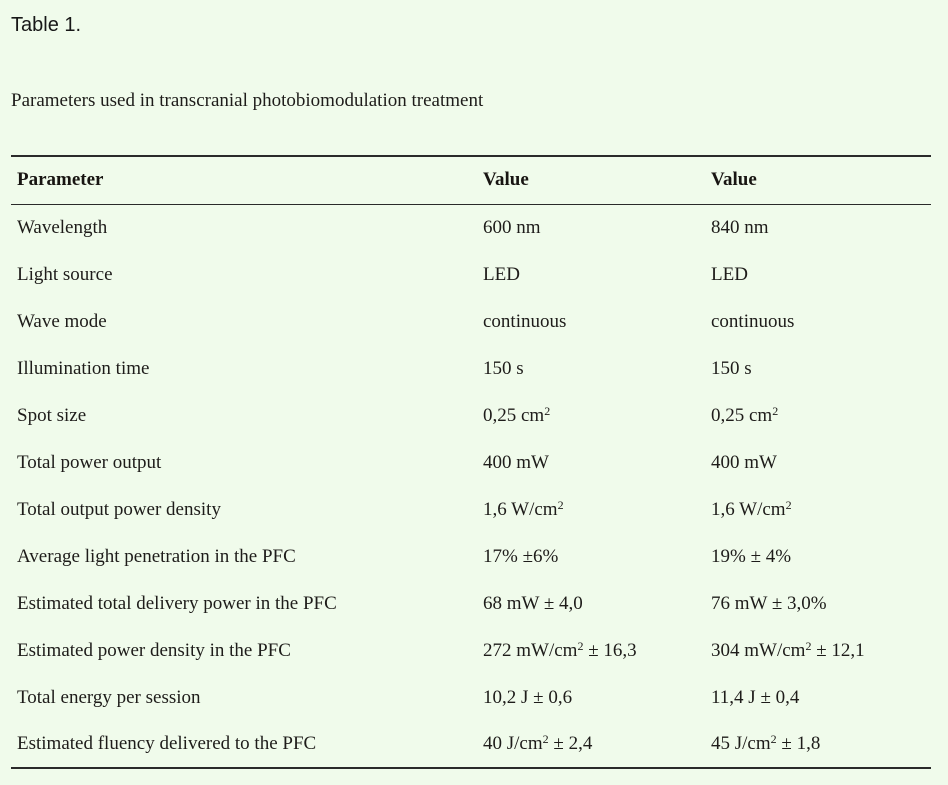  Describe the element at coordinates (818, 368) in the screenshot. I see `value-cell-2: 150 s` at that location.